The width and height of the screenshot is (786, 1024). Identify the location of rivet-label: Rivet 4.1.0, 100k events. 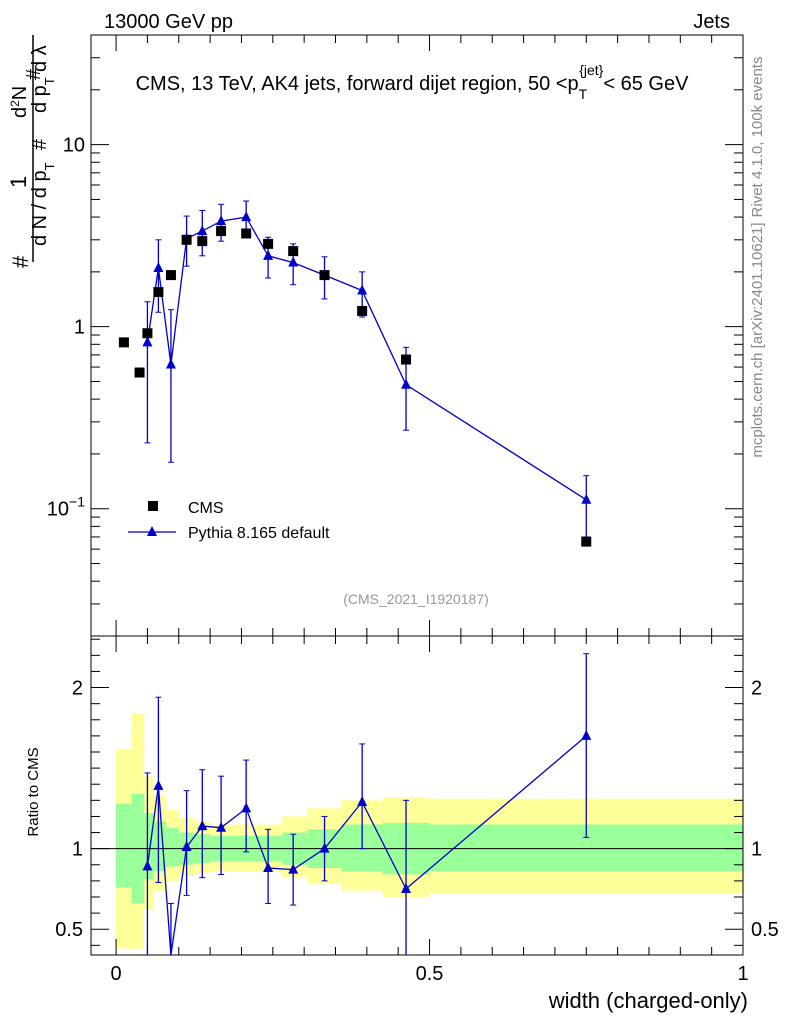
(757, 137).